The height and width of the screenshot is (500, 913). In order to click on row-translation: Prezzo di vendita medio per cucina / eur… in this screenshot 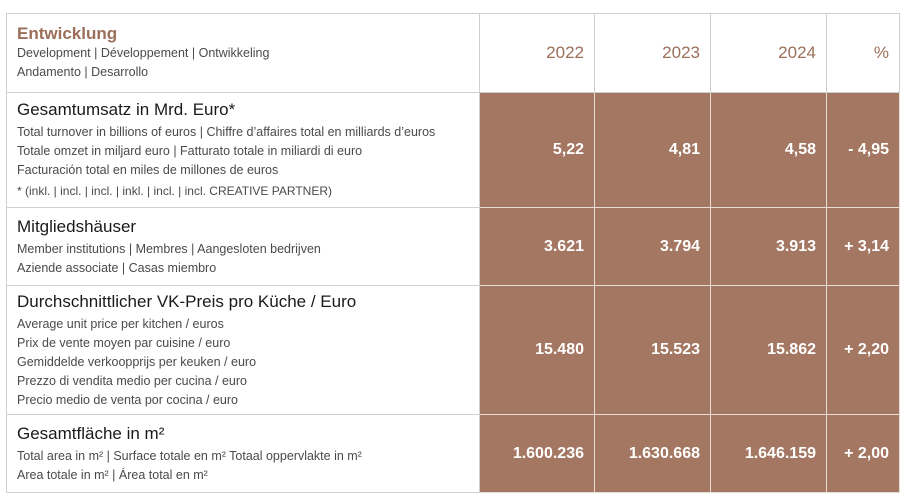, I will do `click(132, 380)`.